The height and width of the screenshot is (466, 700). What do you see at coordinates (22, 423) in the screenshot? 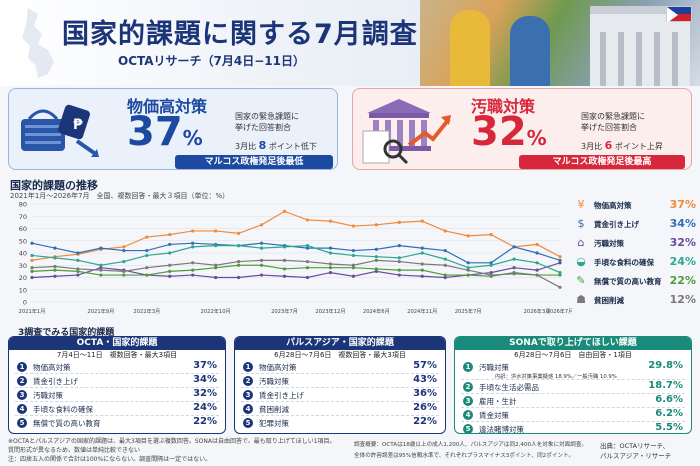
I see `rank-badge: 5` at bounding box center [22, 423].